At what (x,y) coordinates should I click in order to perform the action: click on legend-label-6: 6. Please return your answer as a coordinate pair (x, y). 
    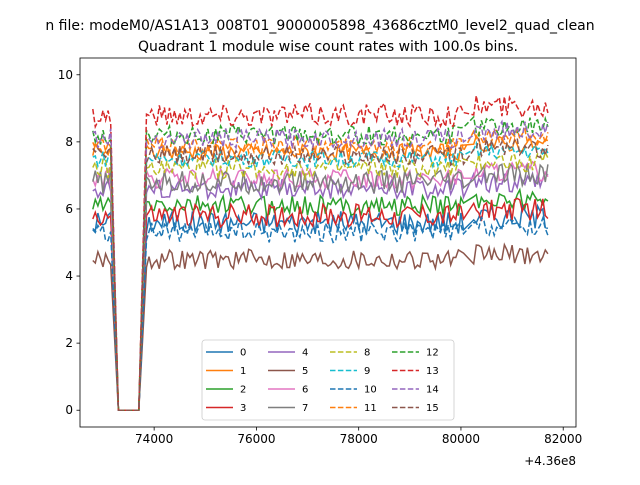
    Looking at the image, I should click on (305, 390).